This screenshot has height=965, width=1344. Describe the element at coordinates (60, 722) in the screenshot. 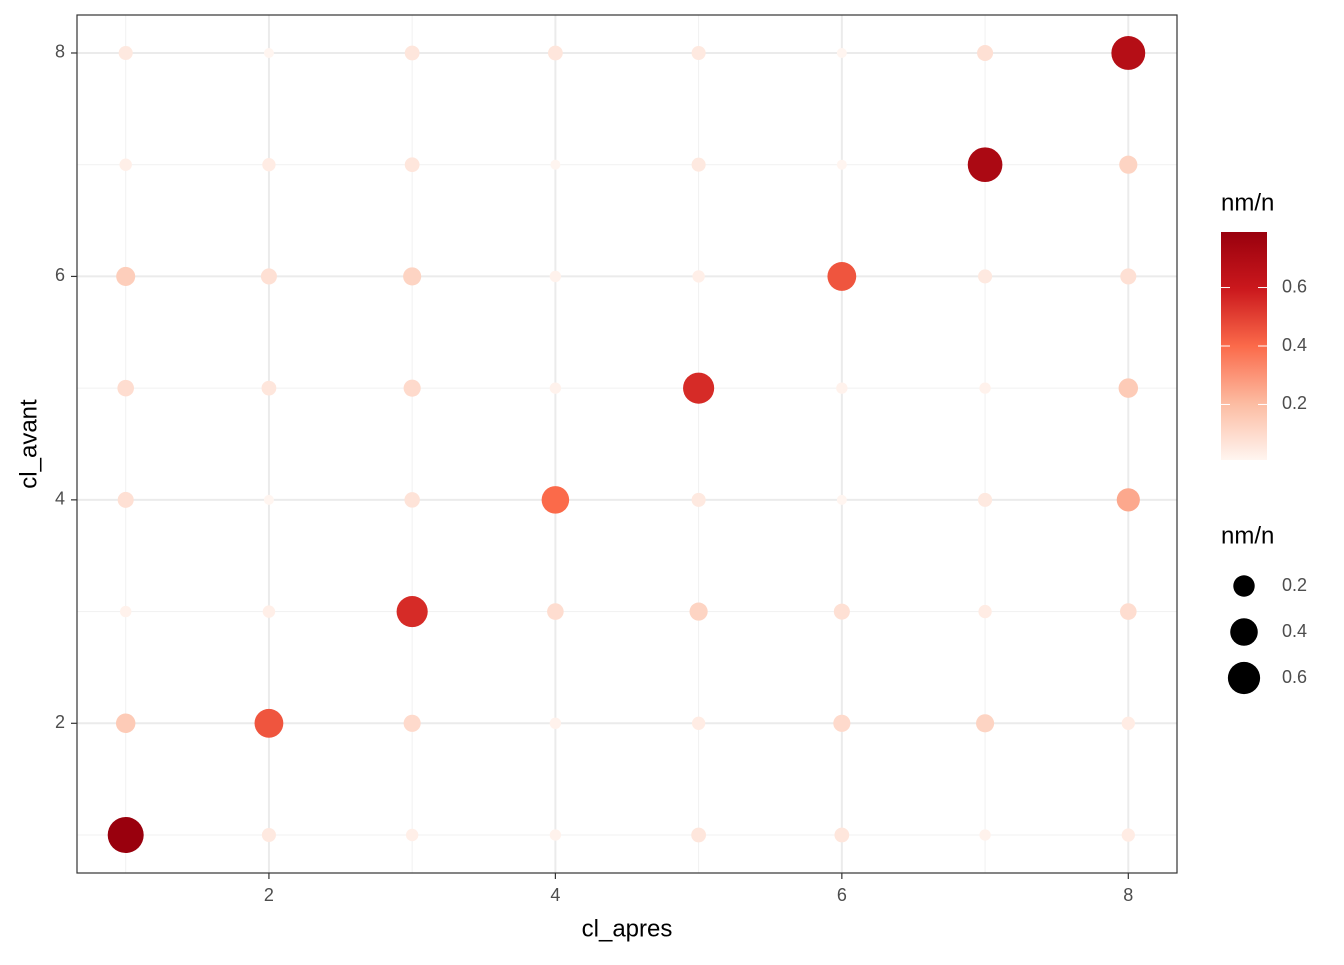

I see `y-tick-label: 2` at that location.